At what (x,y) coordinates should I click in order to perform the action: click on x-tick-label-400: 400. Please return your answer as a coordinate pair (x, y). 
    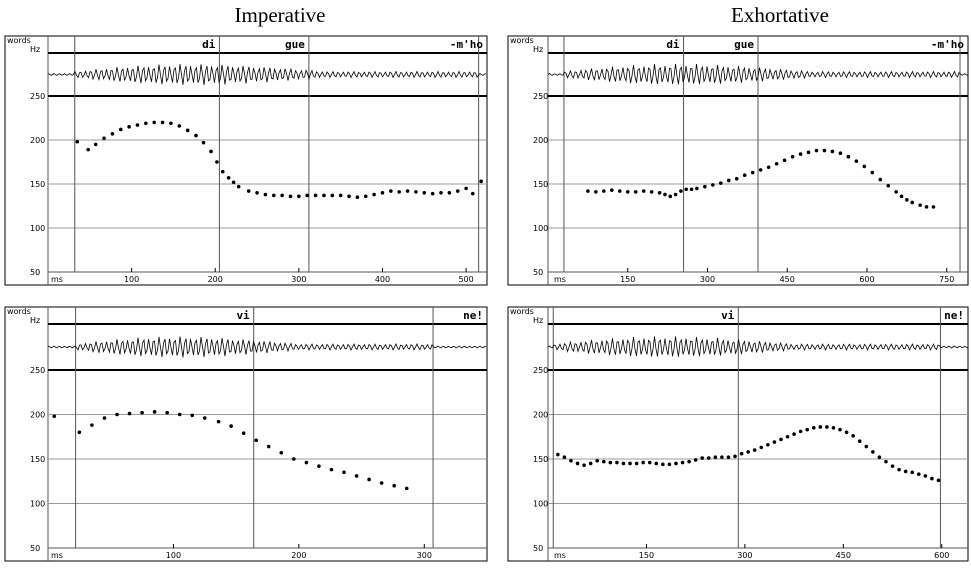
    Looking at the image, I should click on (382, 279).